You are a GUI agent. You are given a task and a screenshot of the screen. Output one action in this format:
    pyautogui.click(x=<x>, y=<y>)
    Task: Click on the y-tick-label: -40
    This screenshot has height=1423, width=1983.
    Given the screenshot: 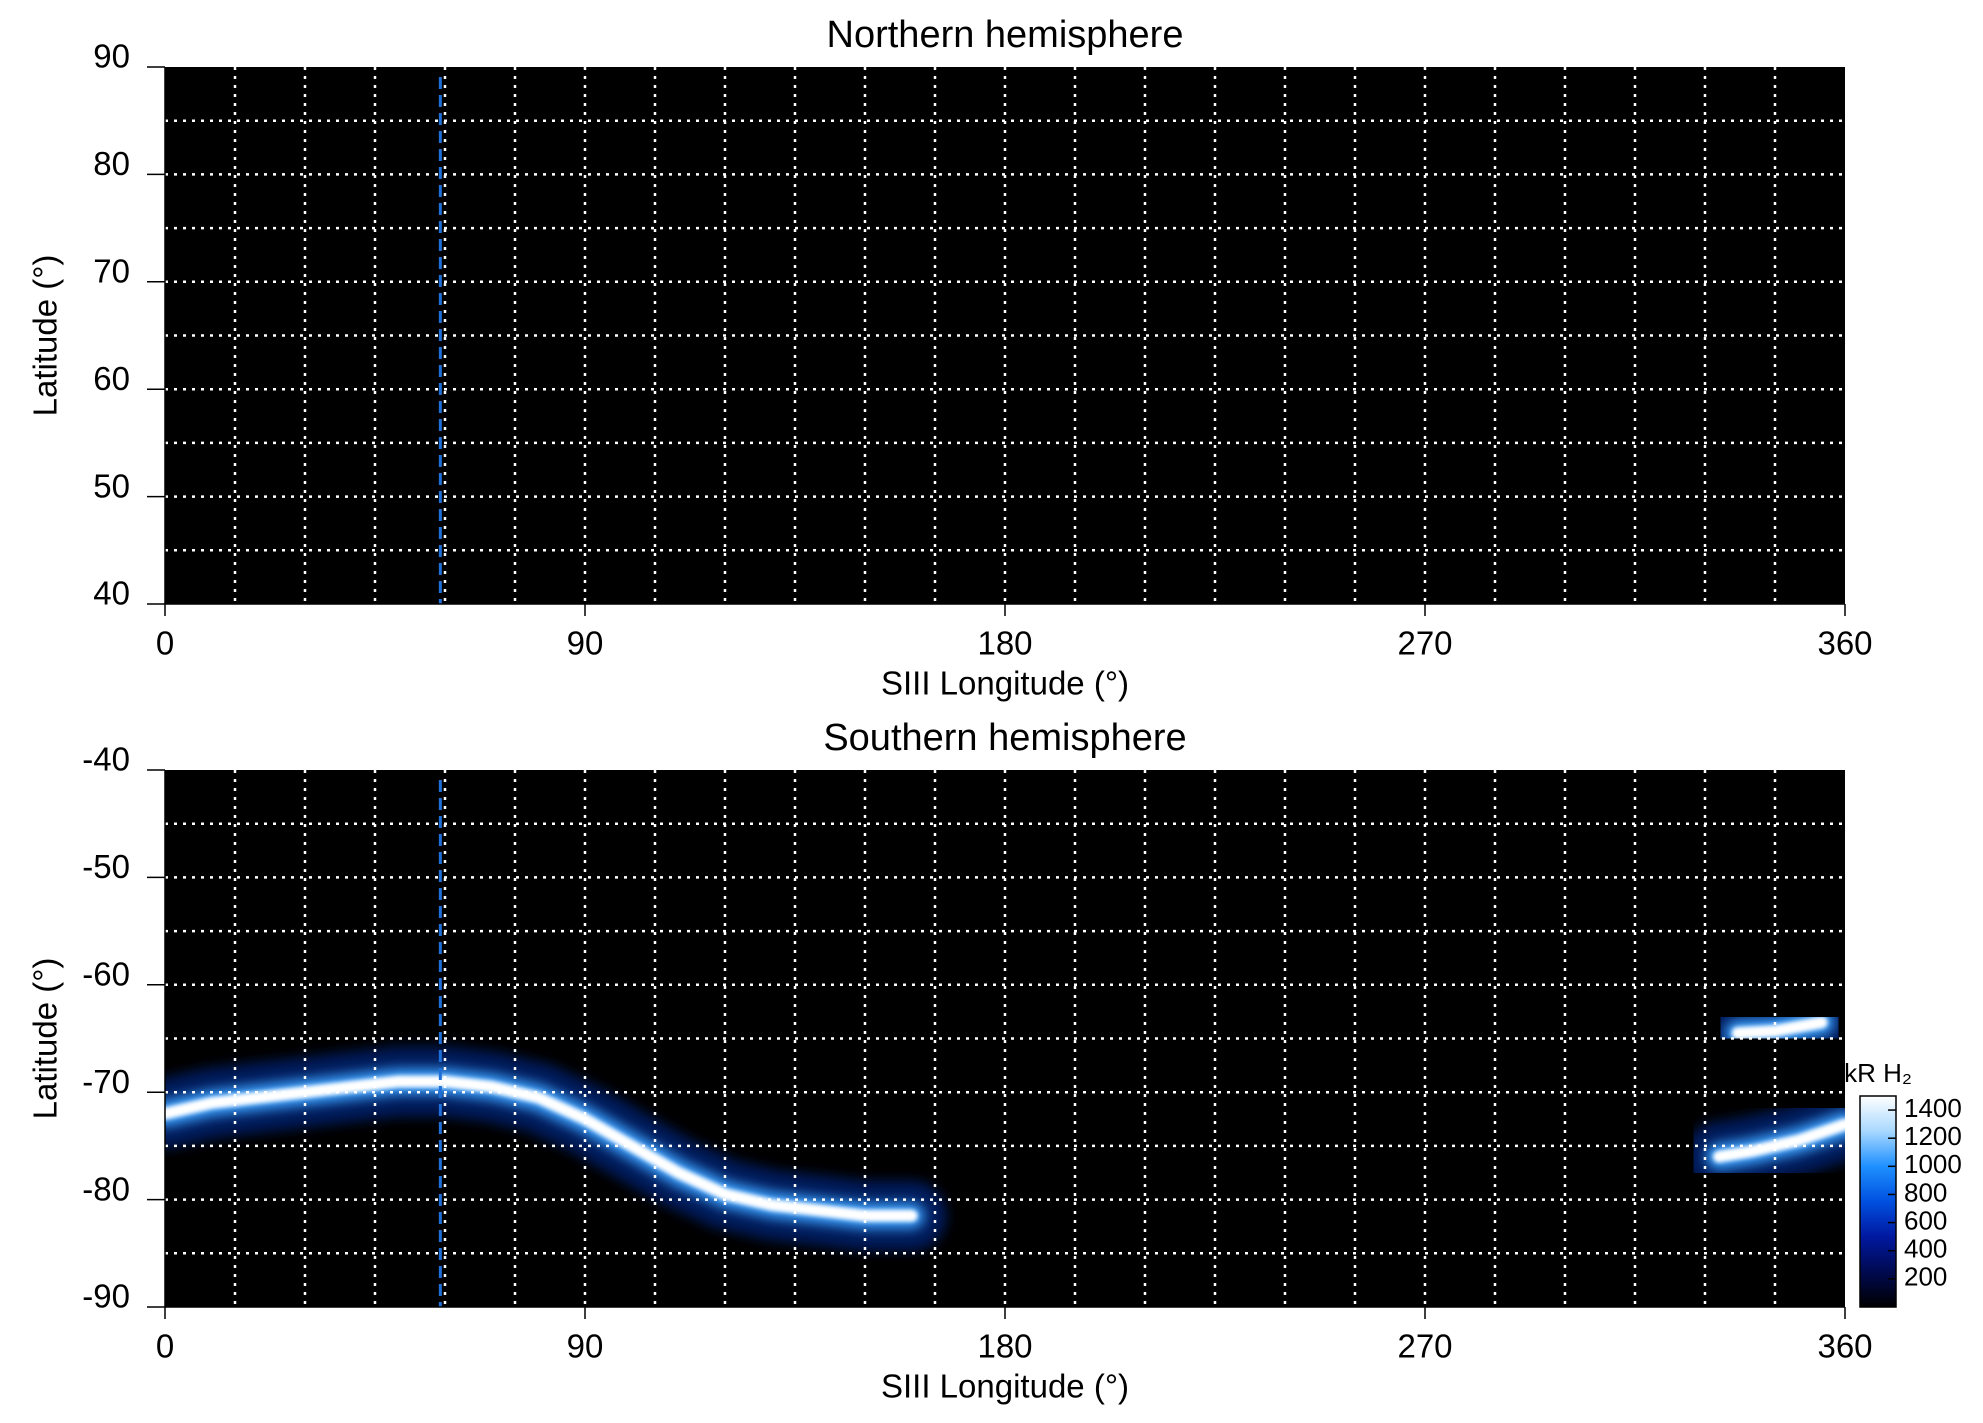 What is the action you would take?
    pyautogui.click(x=106, y=759)
    